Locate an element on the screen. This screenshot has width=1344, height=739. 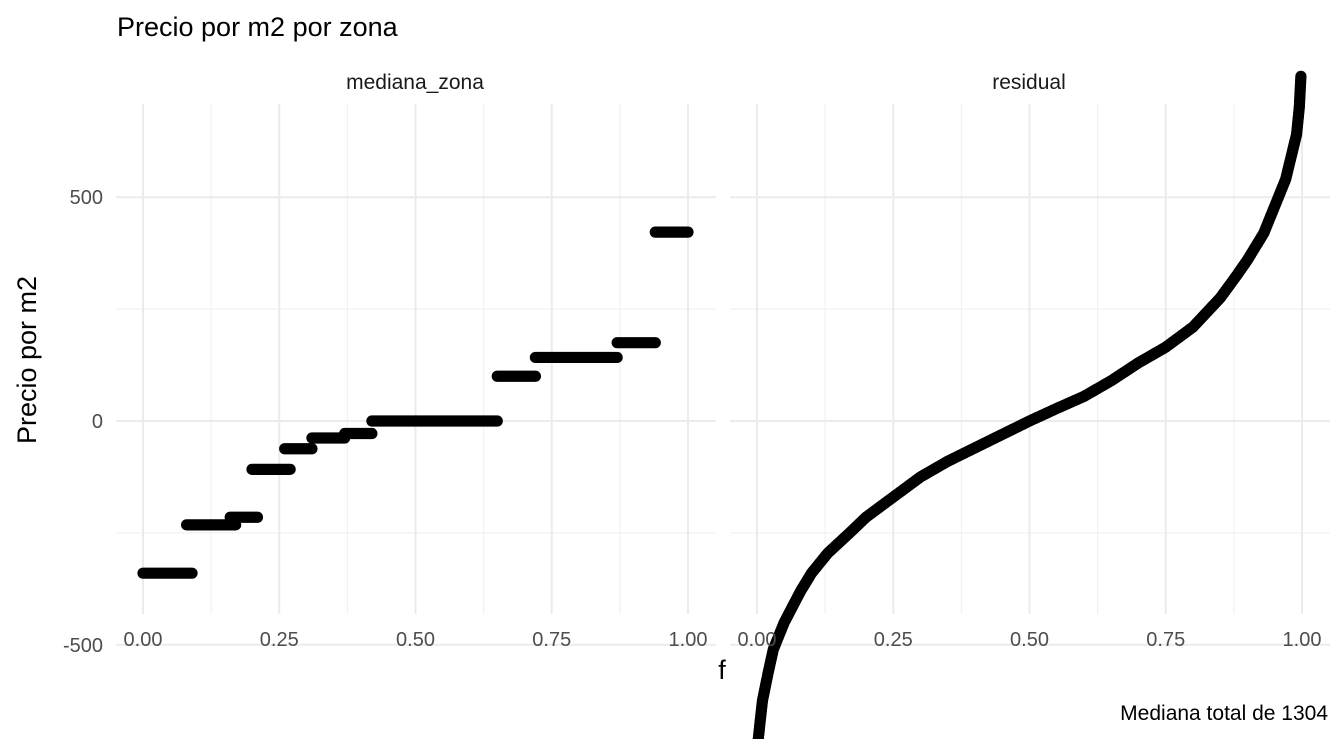
y-ticks: -50005001000 is located at coordinates (83, 422).